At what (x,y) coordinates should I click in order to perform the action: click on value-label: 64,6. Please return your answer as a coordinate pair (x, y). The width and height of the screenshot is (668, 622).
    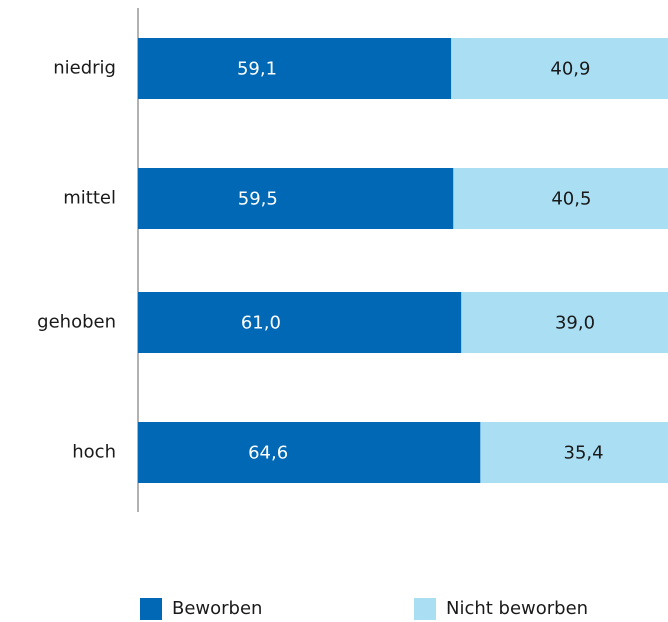
    Looking at the image, I should click on (268, 453).